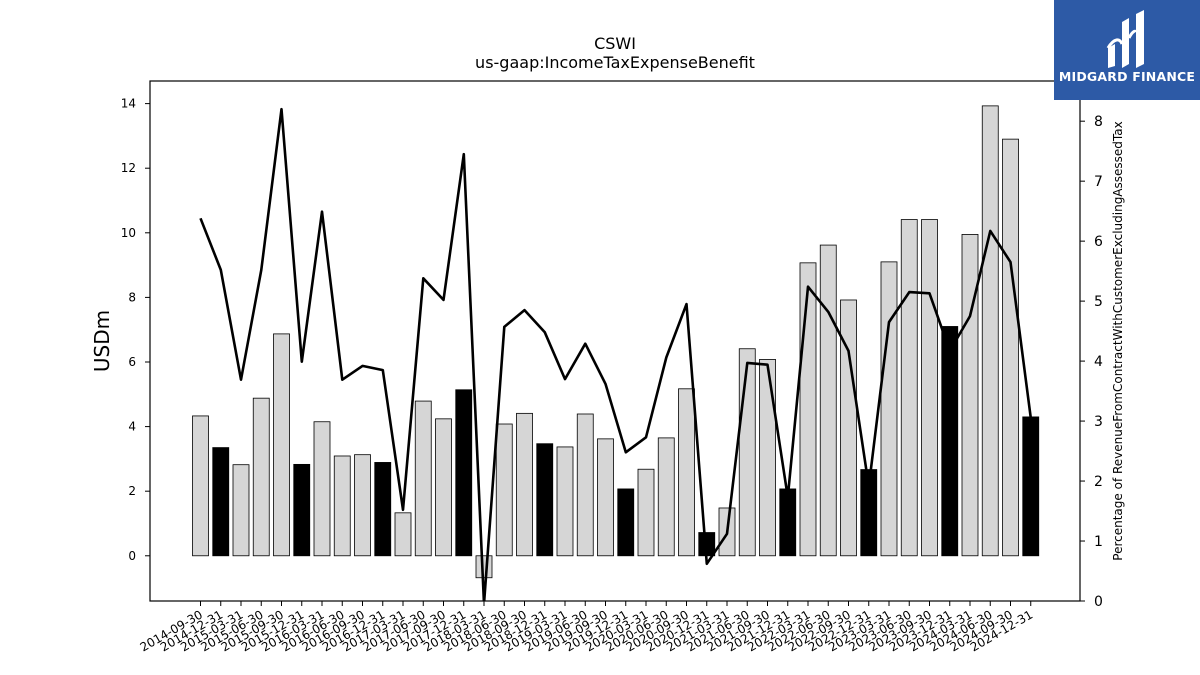 Image resolution: width=1200 pixels, height=675 pixels. What do you see at coordinates (132, 491) in the screenshot?
I see `y-tick-label: 2` at bounding box center [132, 491].